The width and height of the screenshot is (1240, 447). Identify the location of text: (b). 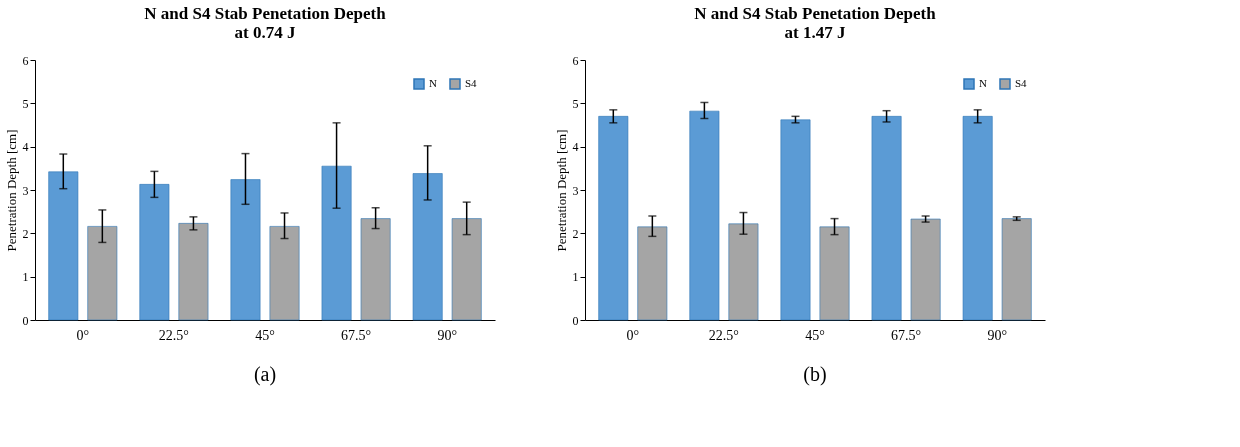
(815, 374).